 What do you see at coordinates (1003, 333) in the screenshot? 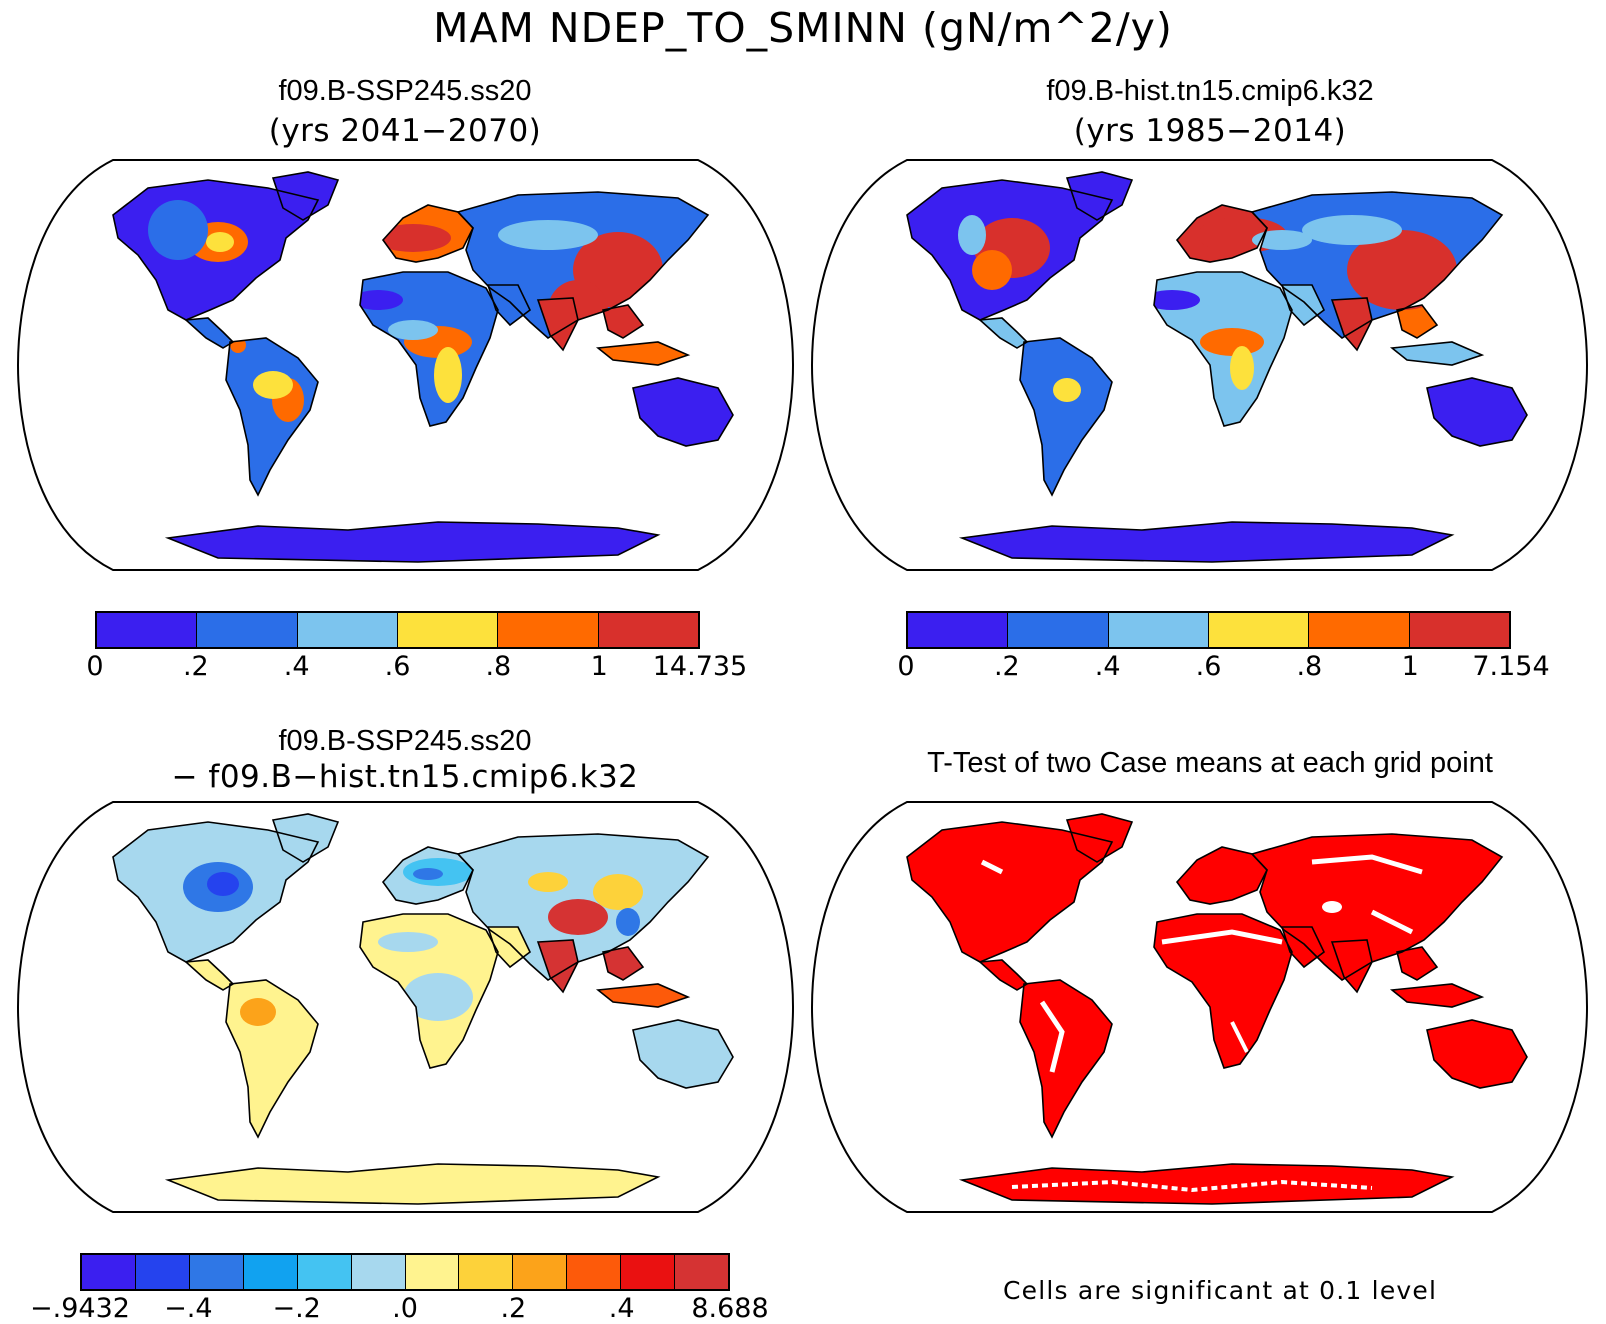
I see `land-central` at bounding box center [1003, 333].